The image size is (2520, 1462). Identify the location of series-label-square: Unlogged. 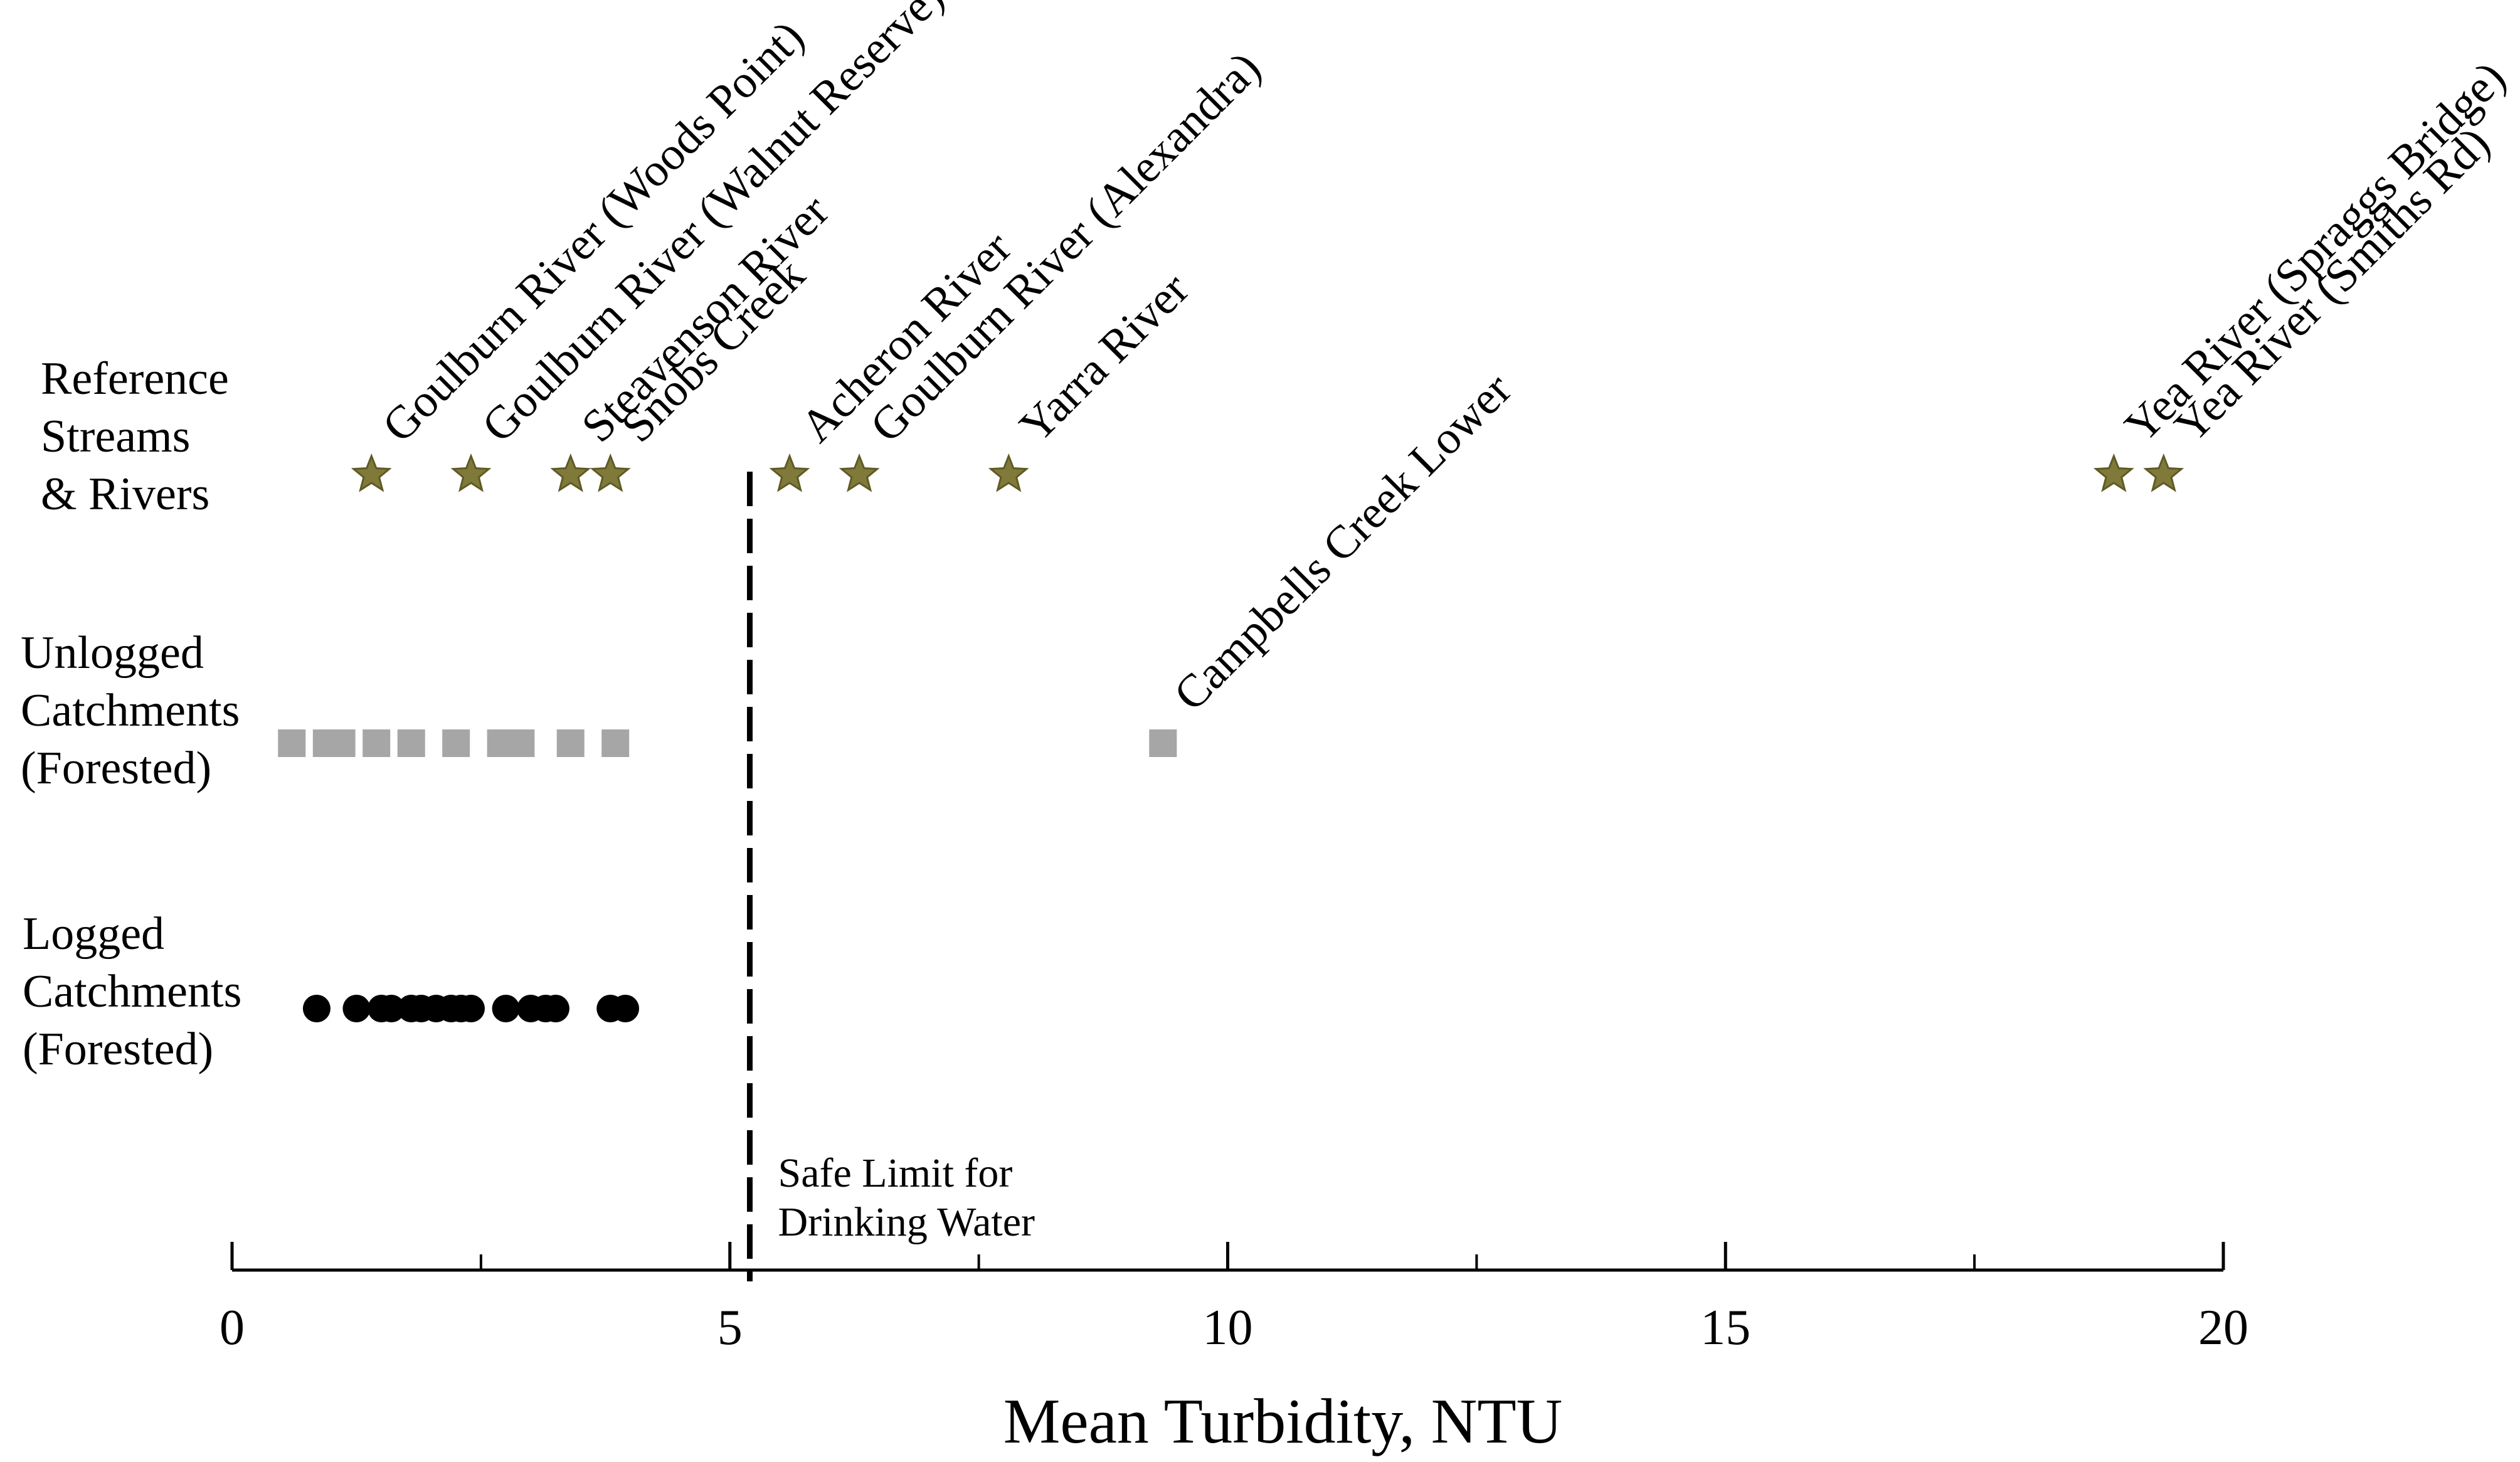
(112, 653).